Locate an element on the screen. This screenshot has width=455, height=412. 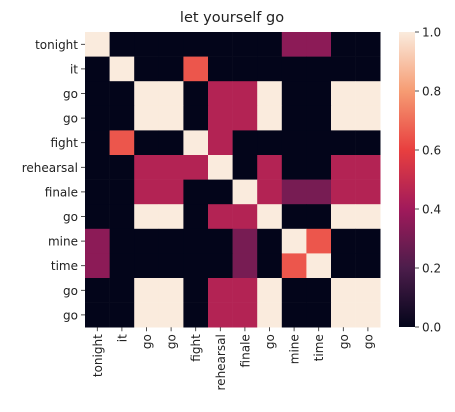
x-tick-label: fight is located at coordinates (196, 348).